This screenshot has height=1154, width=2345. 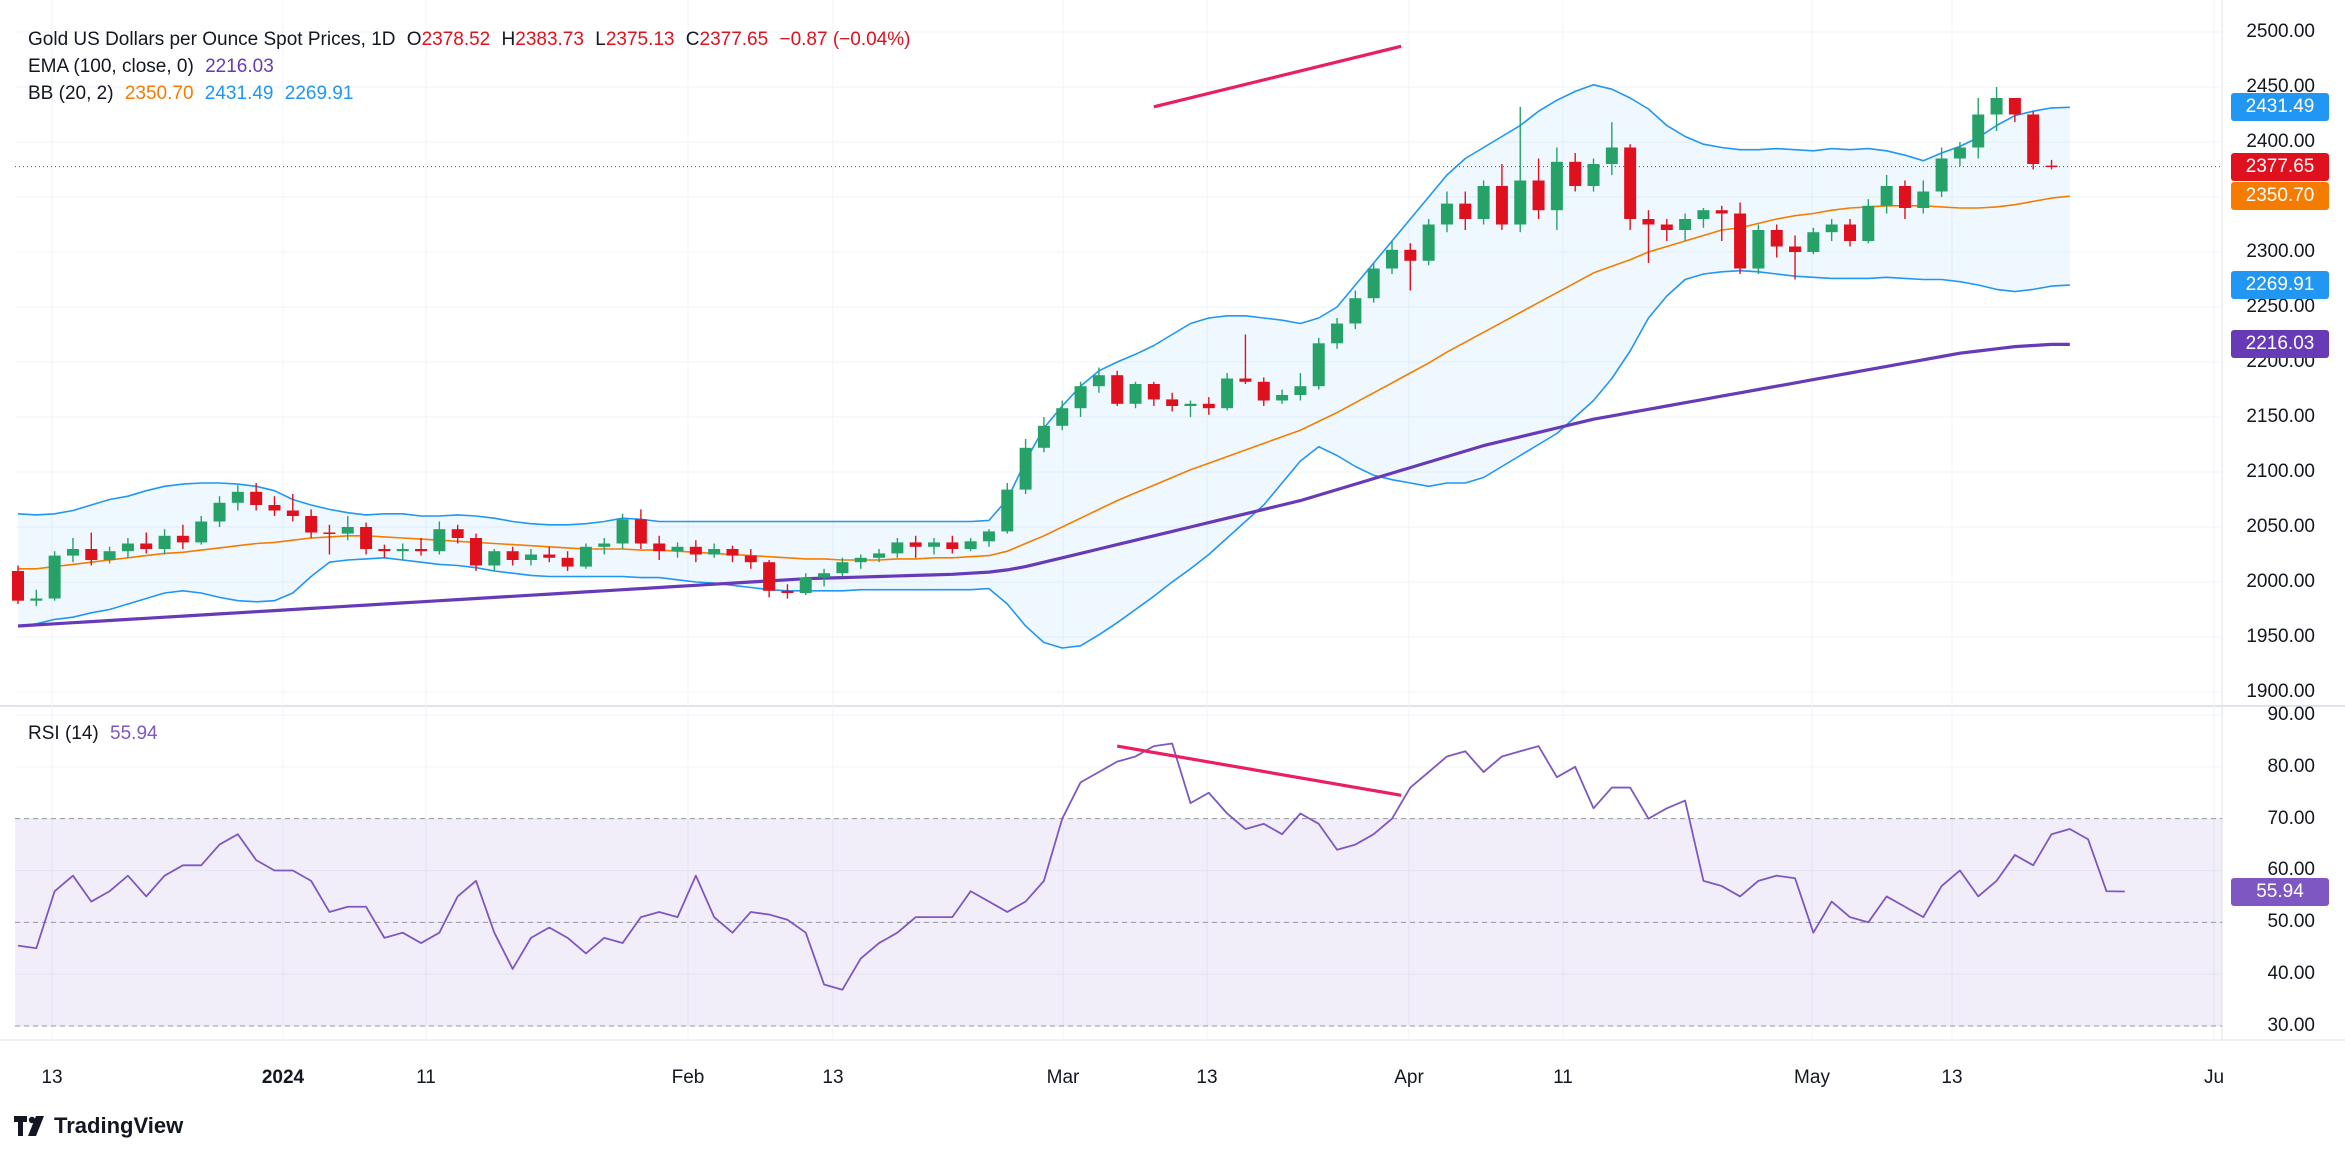 I want to click on time-tick-label: 11, so click(x=1563, y=1077).